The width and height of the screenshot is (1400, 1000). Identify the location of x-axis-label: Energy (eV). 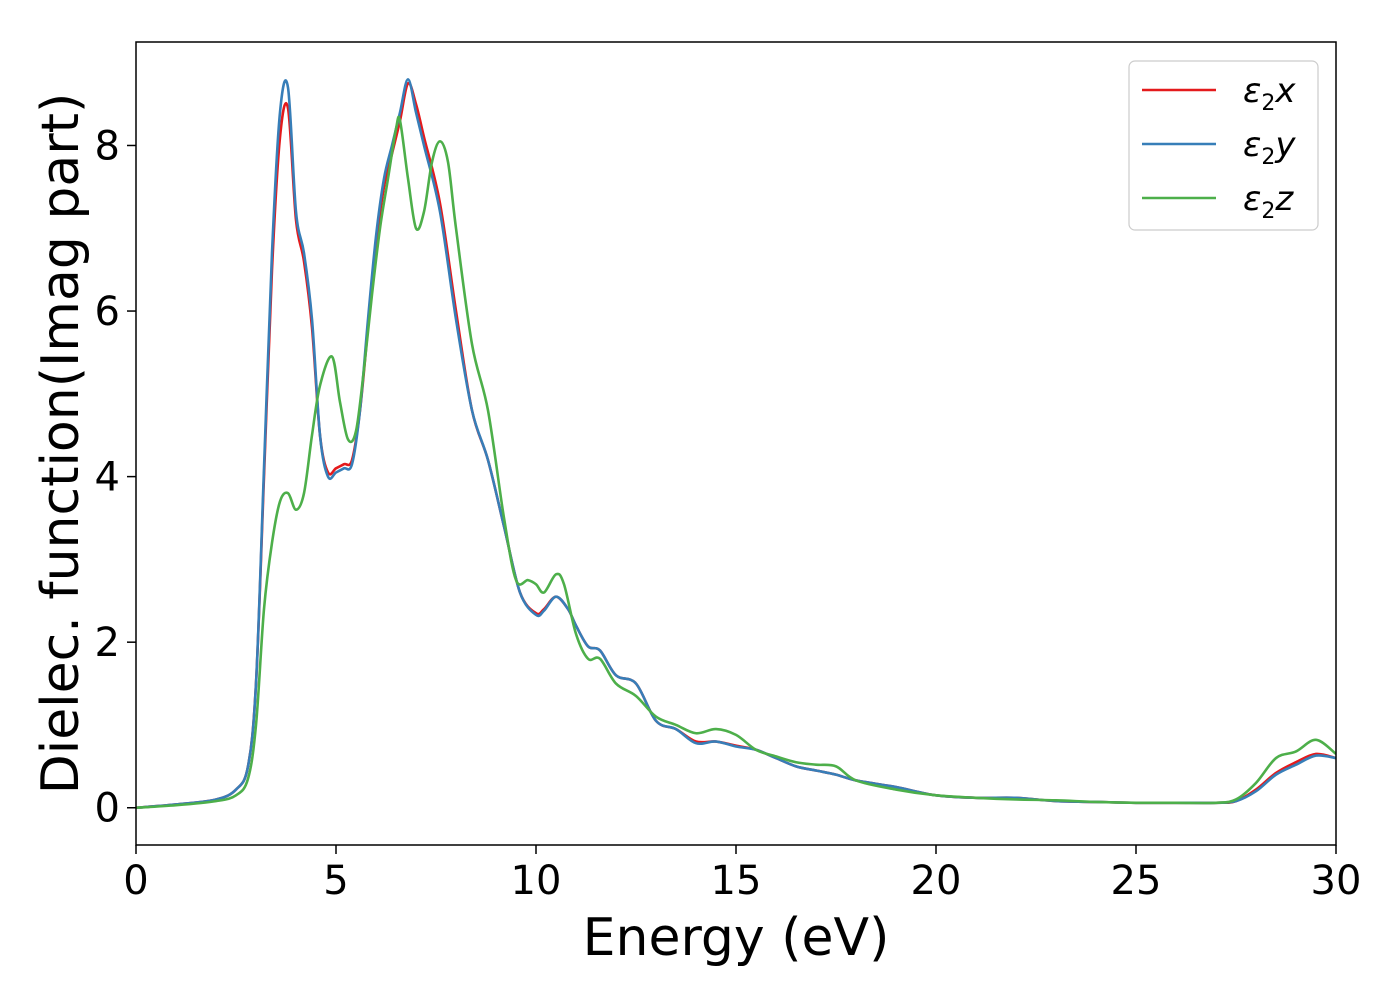
(736, 938).